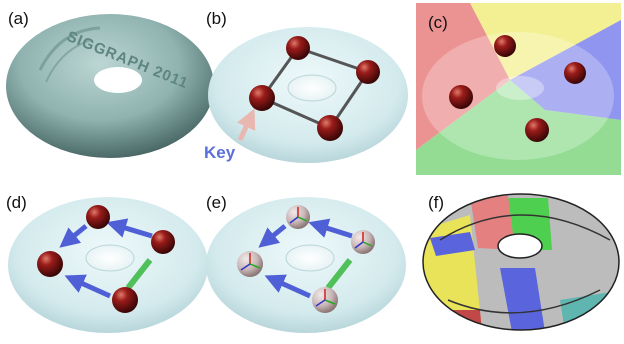  What do you see at coordinates (18, 18) in the screenshot?
I see `panel-label-a: (a)` at bounding box center [18, 18].